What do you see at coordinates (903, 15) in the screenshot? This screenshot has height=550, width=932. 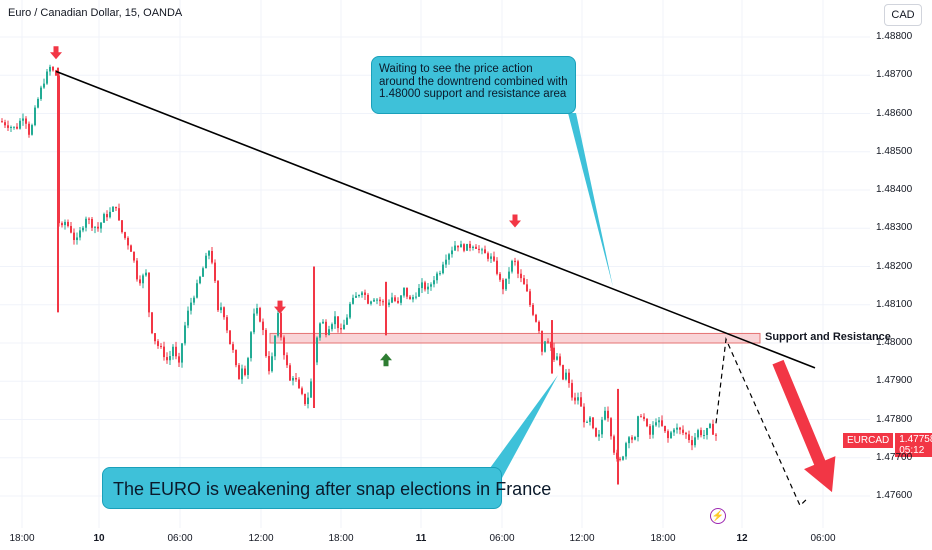 I see `currency-button: CAD` at bounding box center [903, 15].